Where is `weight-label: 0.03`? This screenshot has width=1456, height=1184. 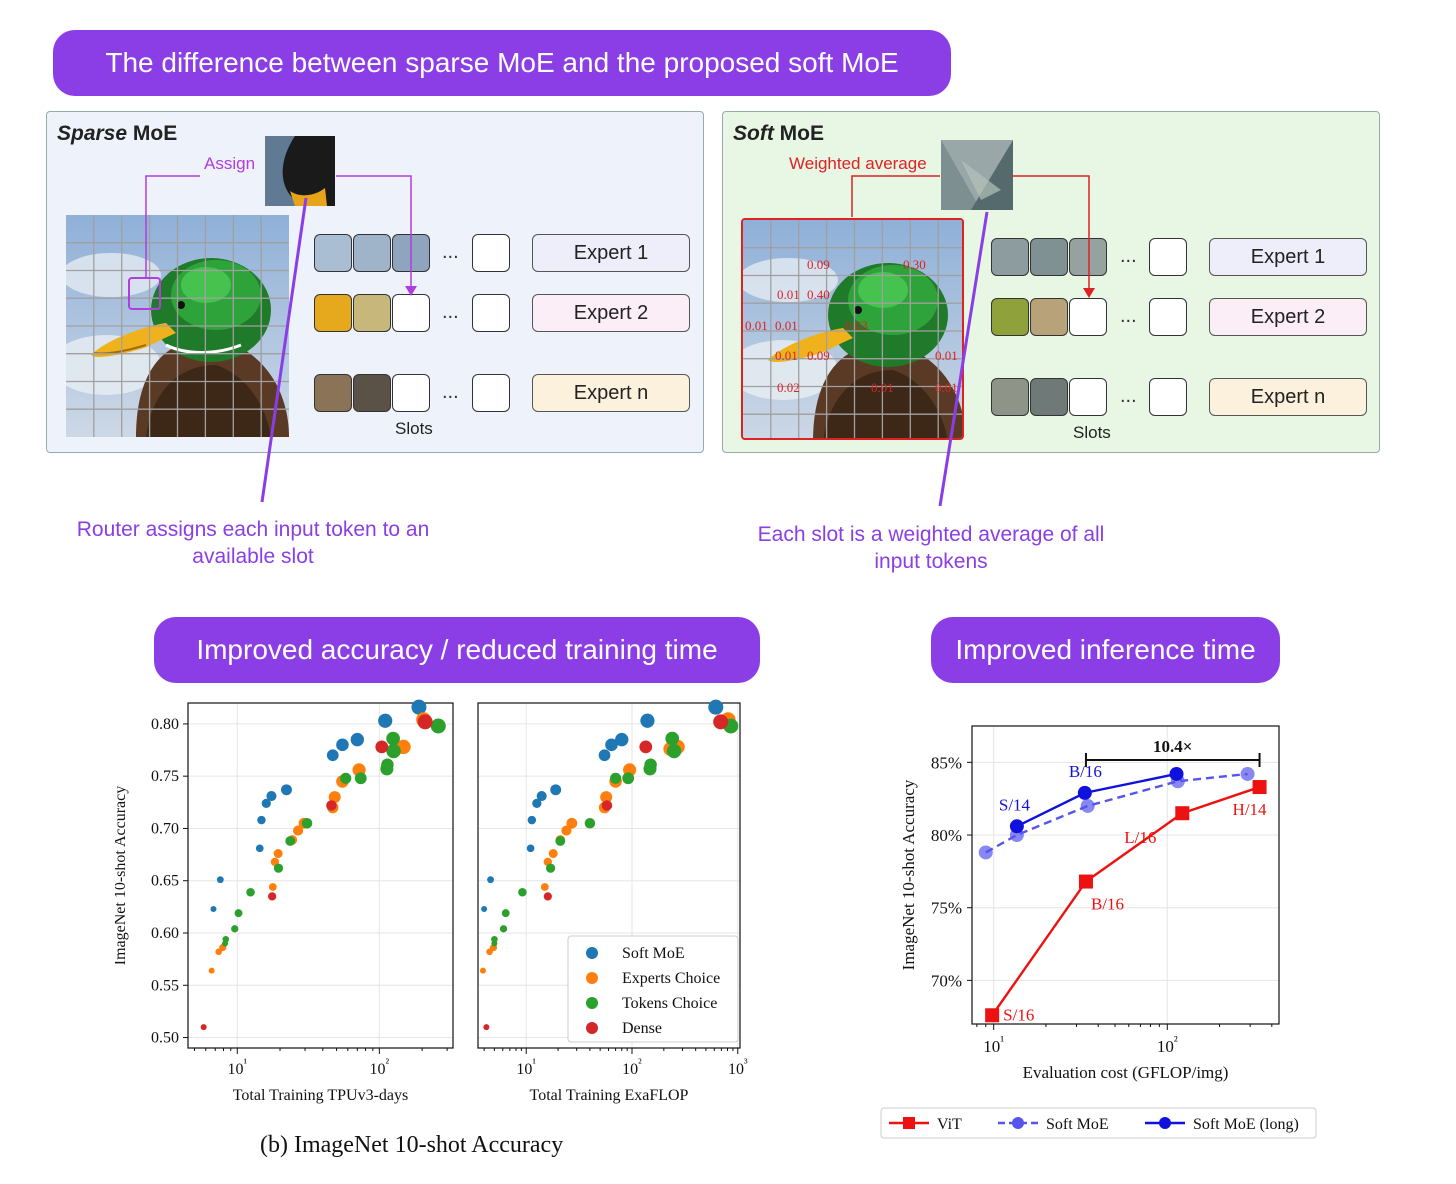 weight-label: 0.03 is located at coordinates (856, 325).